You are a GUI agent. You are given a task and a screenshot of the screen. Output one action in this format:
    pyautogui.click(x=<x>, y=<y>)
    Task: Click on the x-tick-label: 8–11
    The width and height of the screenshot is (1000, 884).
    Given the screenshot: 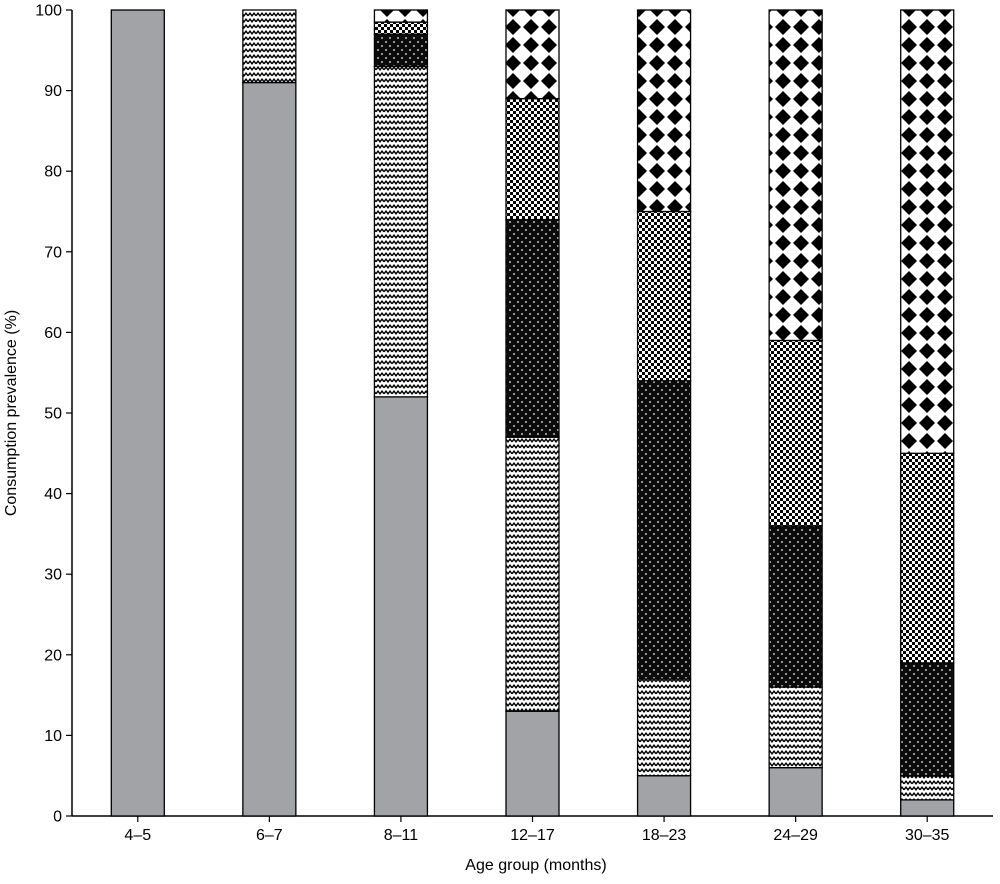 What is the action you would take?
    pyautogui.click(x=401, y=835)
    